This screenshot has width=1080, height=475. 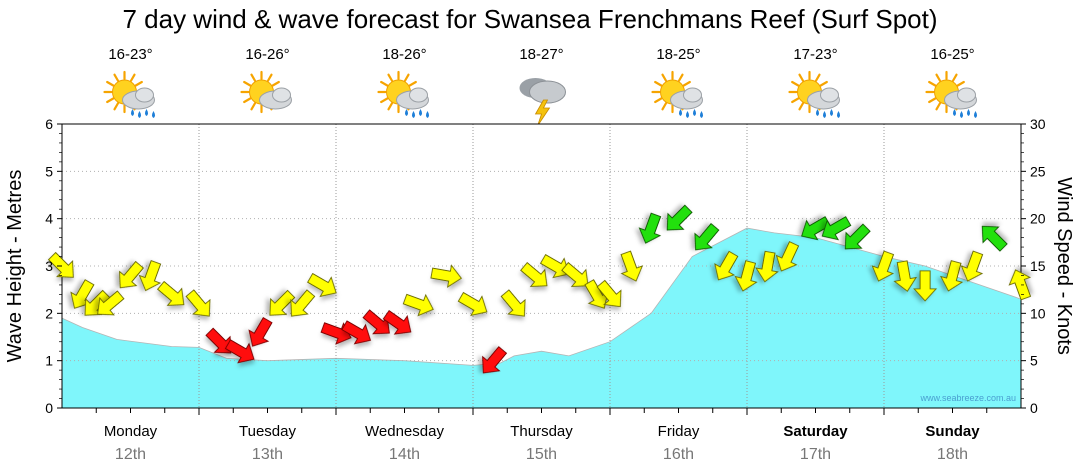 I want to click on day-date-label: 16th, so click(x=678, y=454).